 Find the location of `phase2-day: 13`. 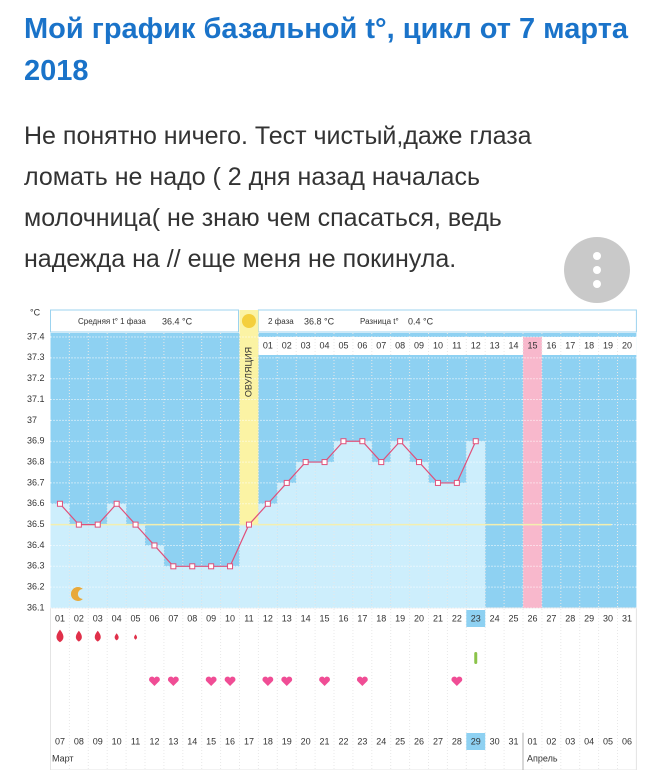

phase2-day: 13 is located at coordinates (495, 345).